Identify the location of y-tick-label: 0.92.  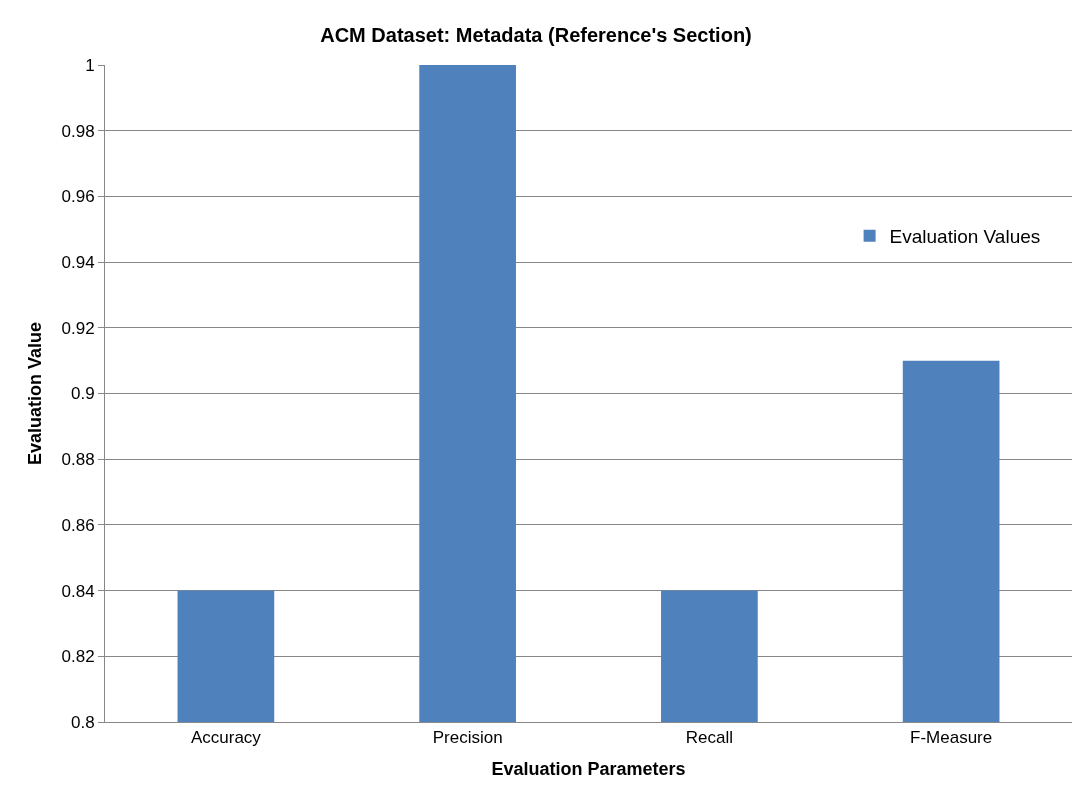
(78, 328).